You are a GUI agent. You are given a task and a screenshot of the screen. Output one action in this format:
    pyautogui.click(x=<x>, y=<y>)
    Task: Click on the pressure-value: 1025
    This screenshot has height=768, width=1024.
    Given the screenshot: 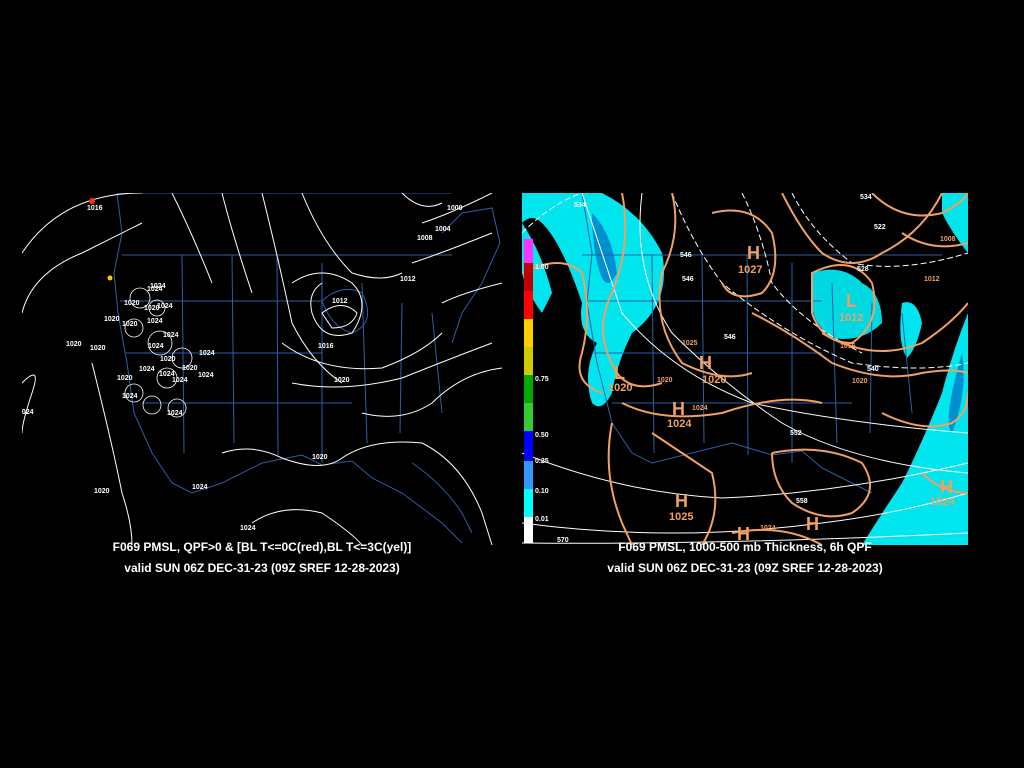 What is the action you would take?
    pyautogui.click(x=681, y=517)
    